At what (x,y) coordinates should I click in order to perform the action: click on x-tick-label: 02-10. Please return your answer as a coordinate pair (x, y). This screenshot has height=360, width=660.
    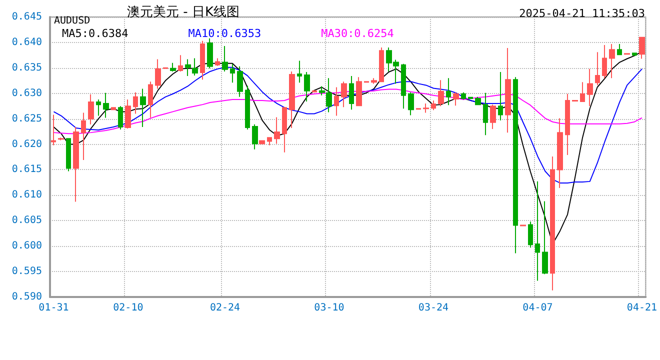
    Looking at the image, I should click on (128, 308).